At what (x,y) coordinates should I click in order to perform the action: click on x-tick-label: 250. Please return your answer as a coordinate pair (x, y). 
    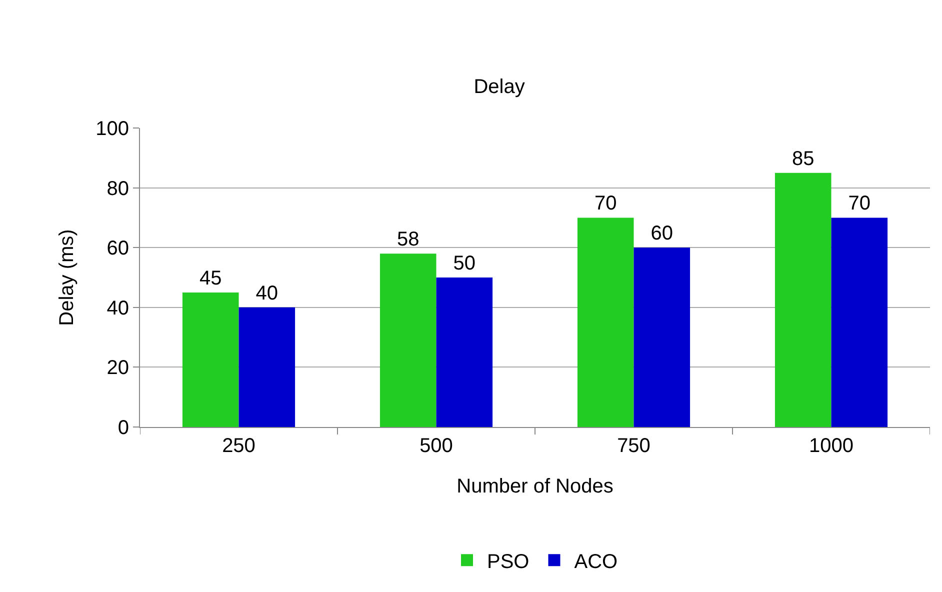
    Looking at the image, I should click on (239, 446).